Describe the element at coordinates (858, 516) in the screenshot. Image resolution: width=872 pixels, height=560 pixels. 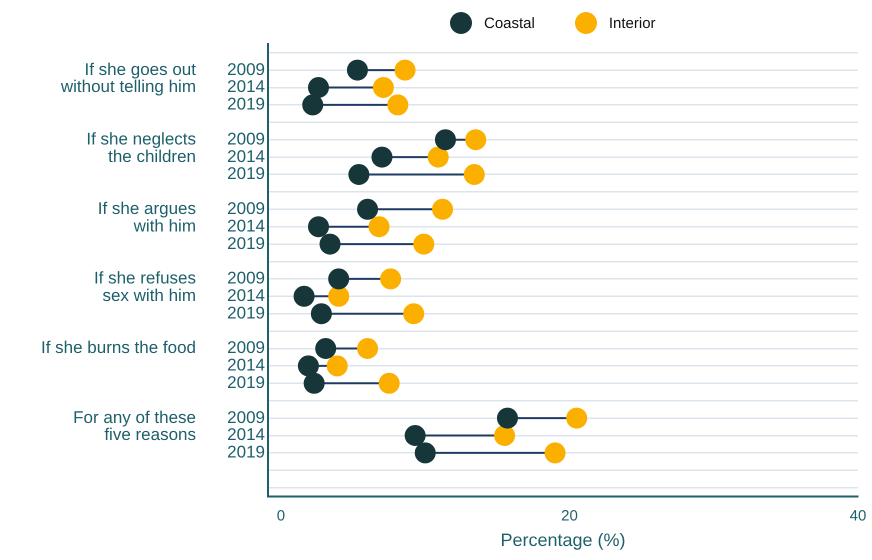
I see `x-tick-label: 40` at that location.